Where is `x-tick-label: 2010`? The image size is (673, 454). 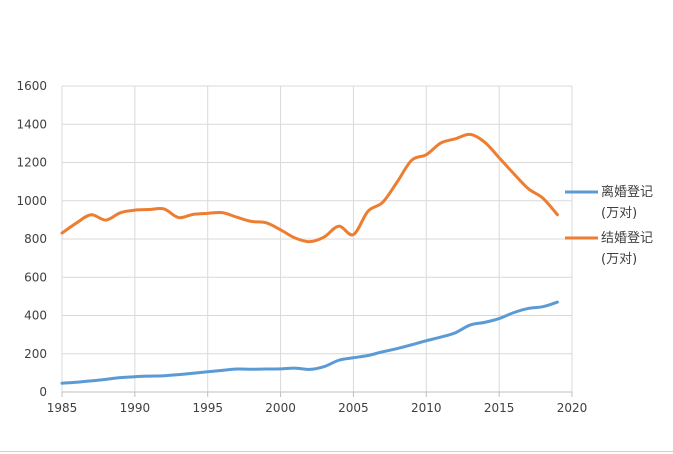 x-tick-label: 2010 is located at coordinates (426, 408).